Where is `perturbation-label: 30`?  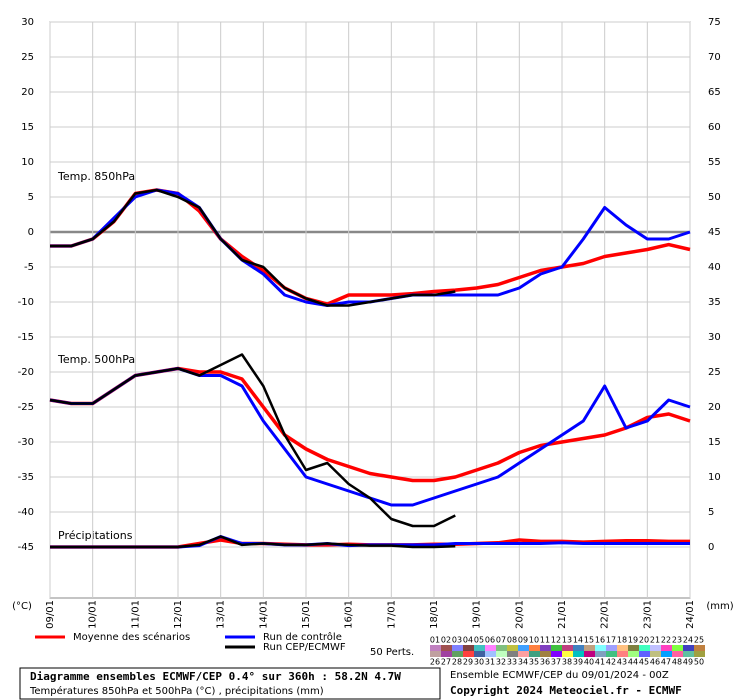
perturbation-label: 30 is located at coordinates (479, 662).